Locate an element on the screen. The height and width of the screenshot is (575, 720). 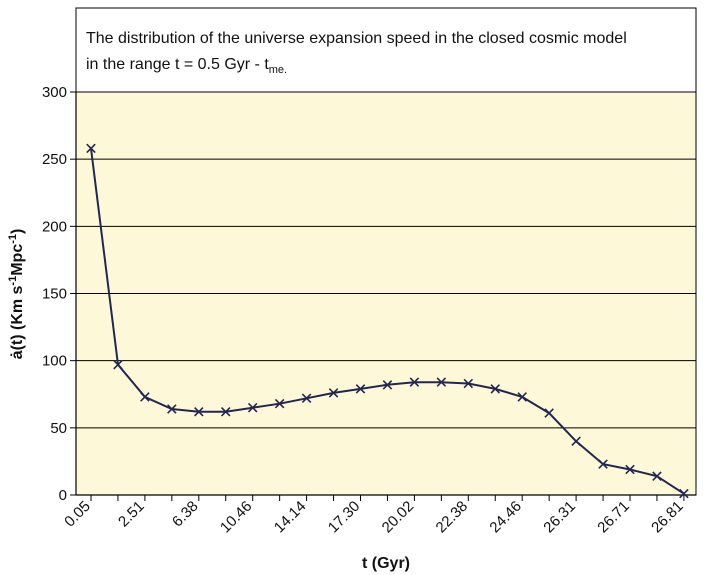
x-tick-label-6.38: 6.38 is located at coordinates (185, 514).